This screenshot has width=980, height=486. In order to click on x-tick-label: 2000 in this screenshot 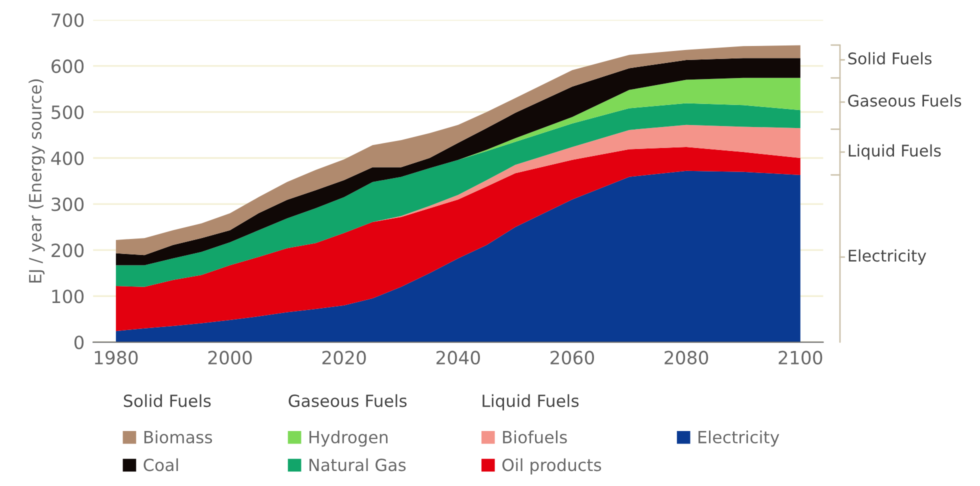, I will do `click(230, 357)`.